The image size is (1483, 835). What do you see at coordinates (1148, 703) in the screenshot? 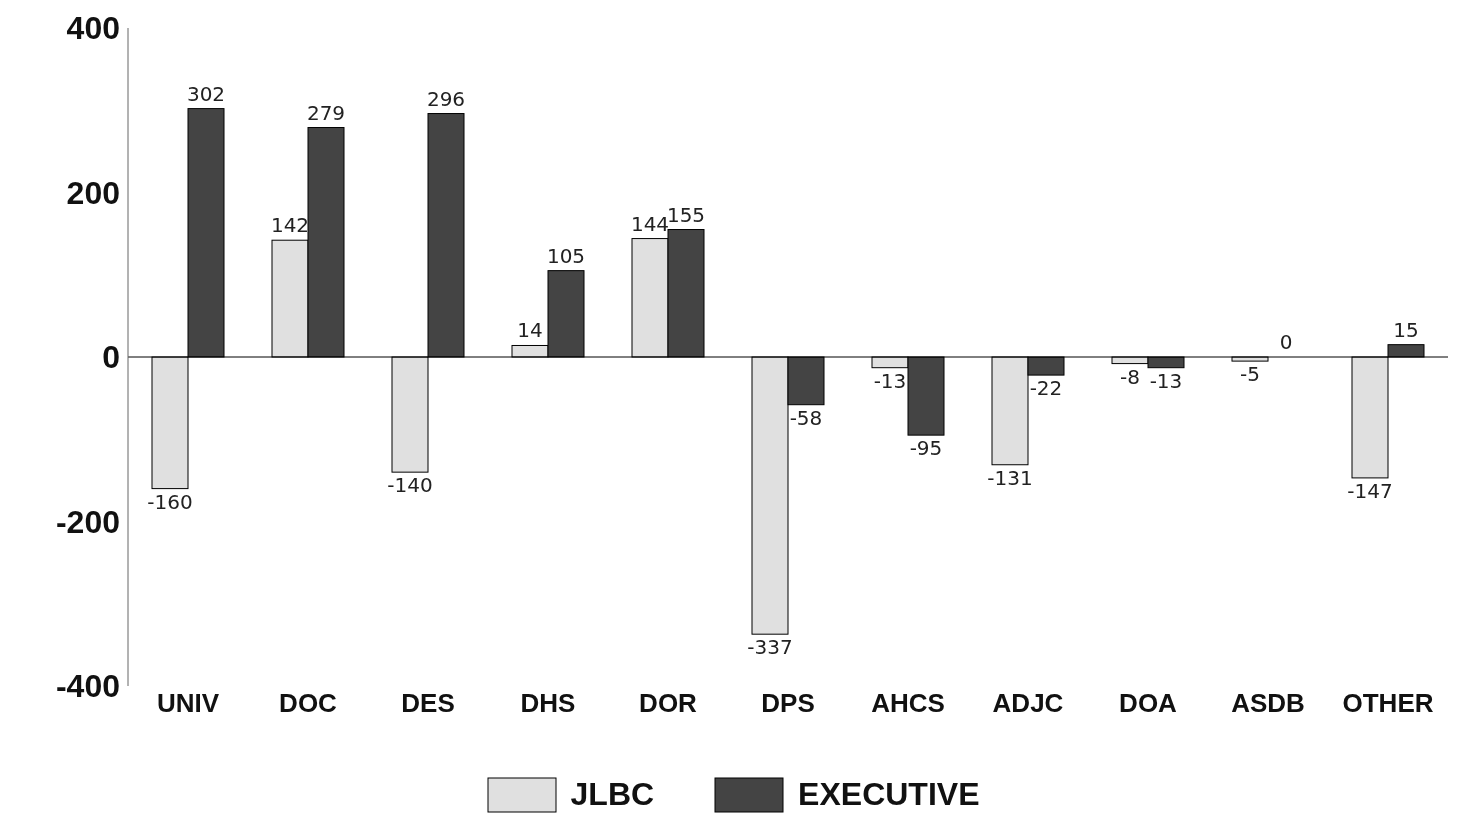
I see `x-tick-label: DOA` at bounding box center [1148, 703].